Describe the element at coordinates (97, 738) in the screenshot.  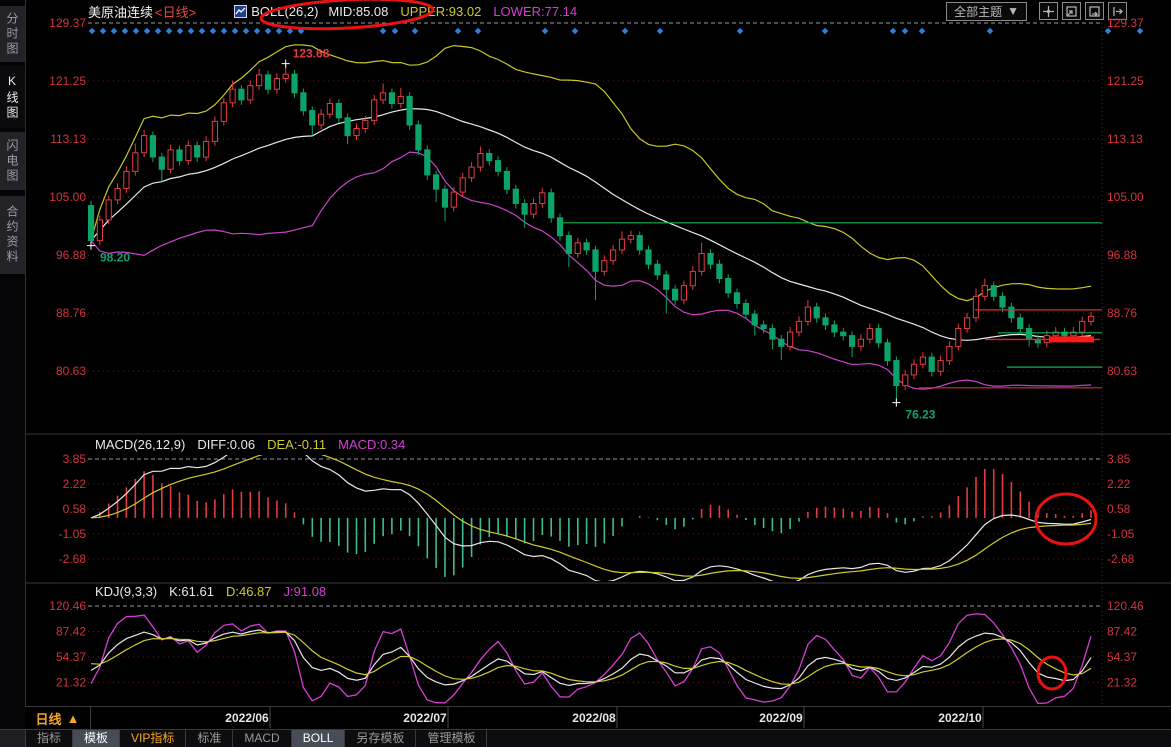
I see `tab-1: 模板` at that location.